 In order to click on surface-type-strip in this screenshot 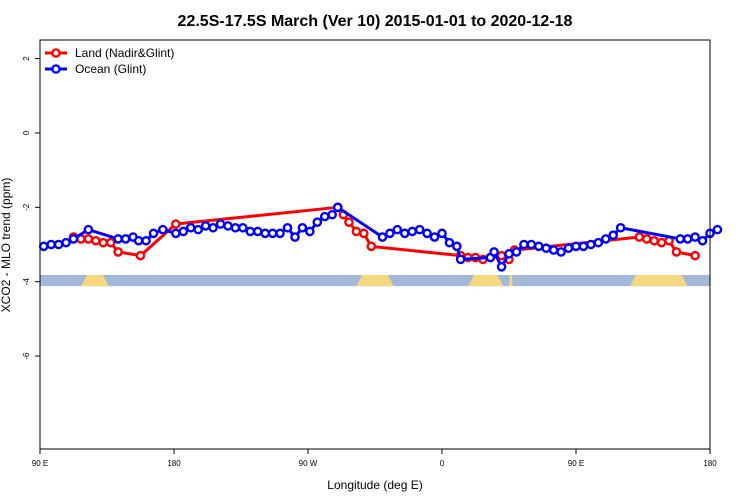, I will do `click(375, 280)`.